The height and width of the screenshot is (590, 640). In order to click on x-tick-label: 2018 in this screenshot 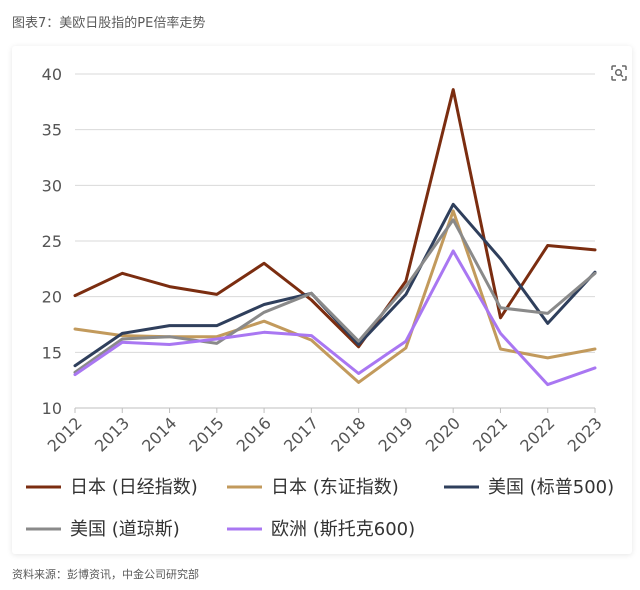, I will do `click(348, 434)`.